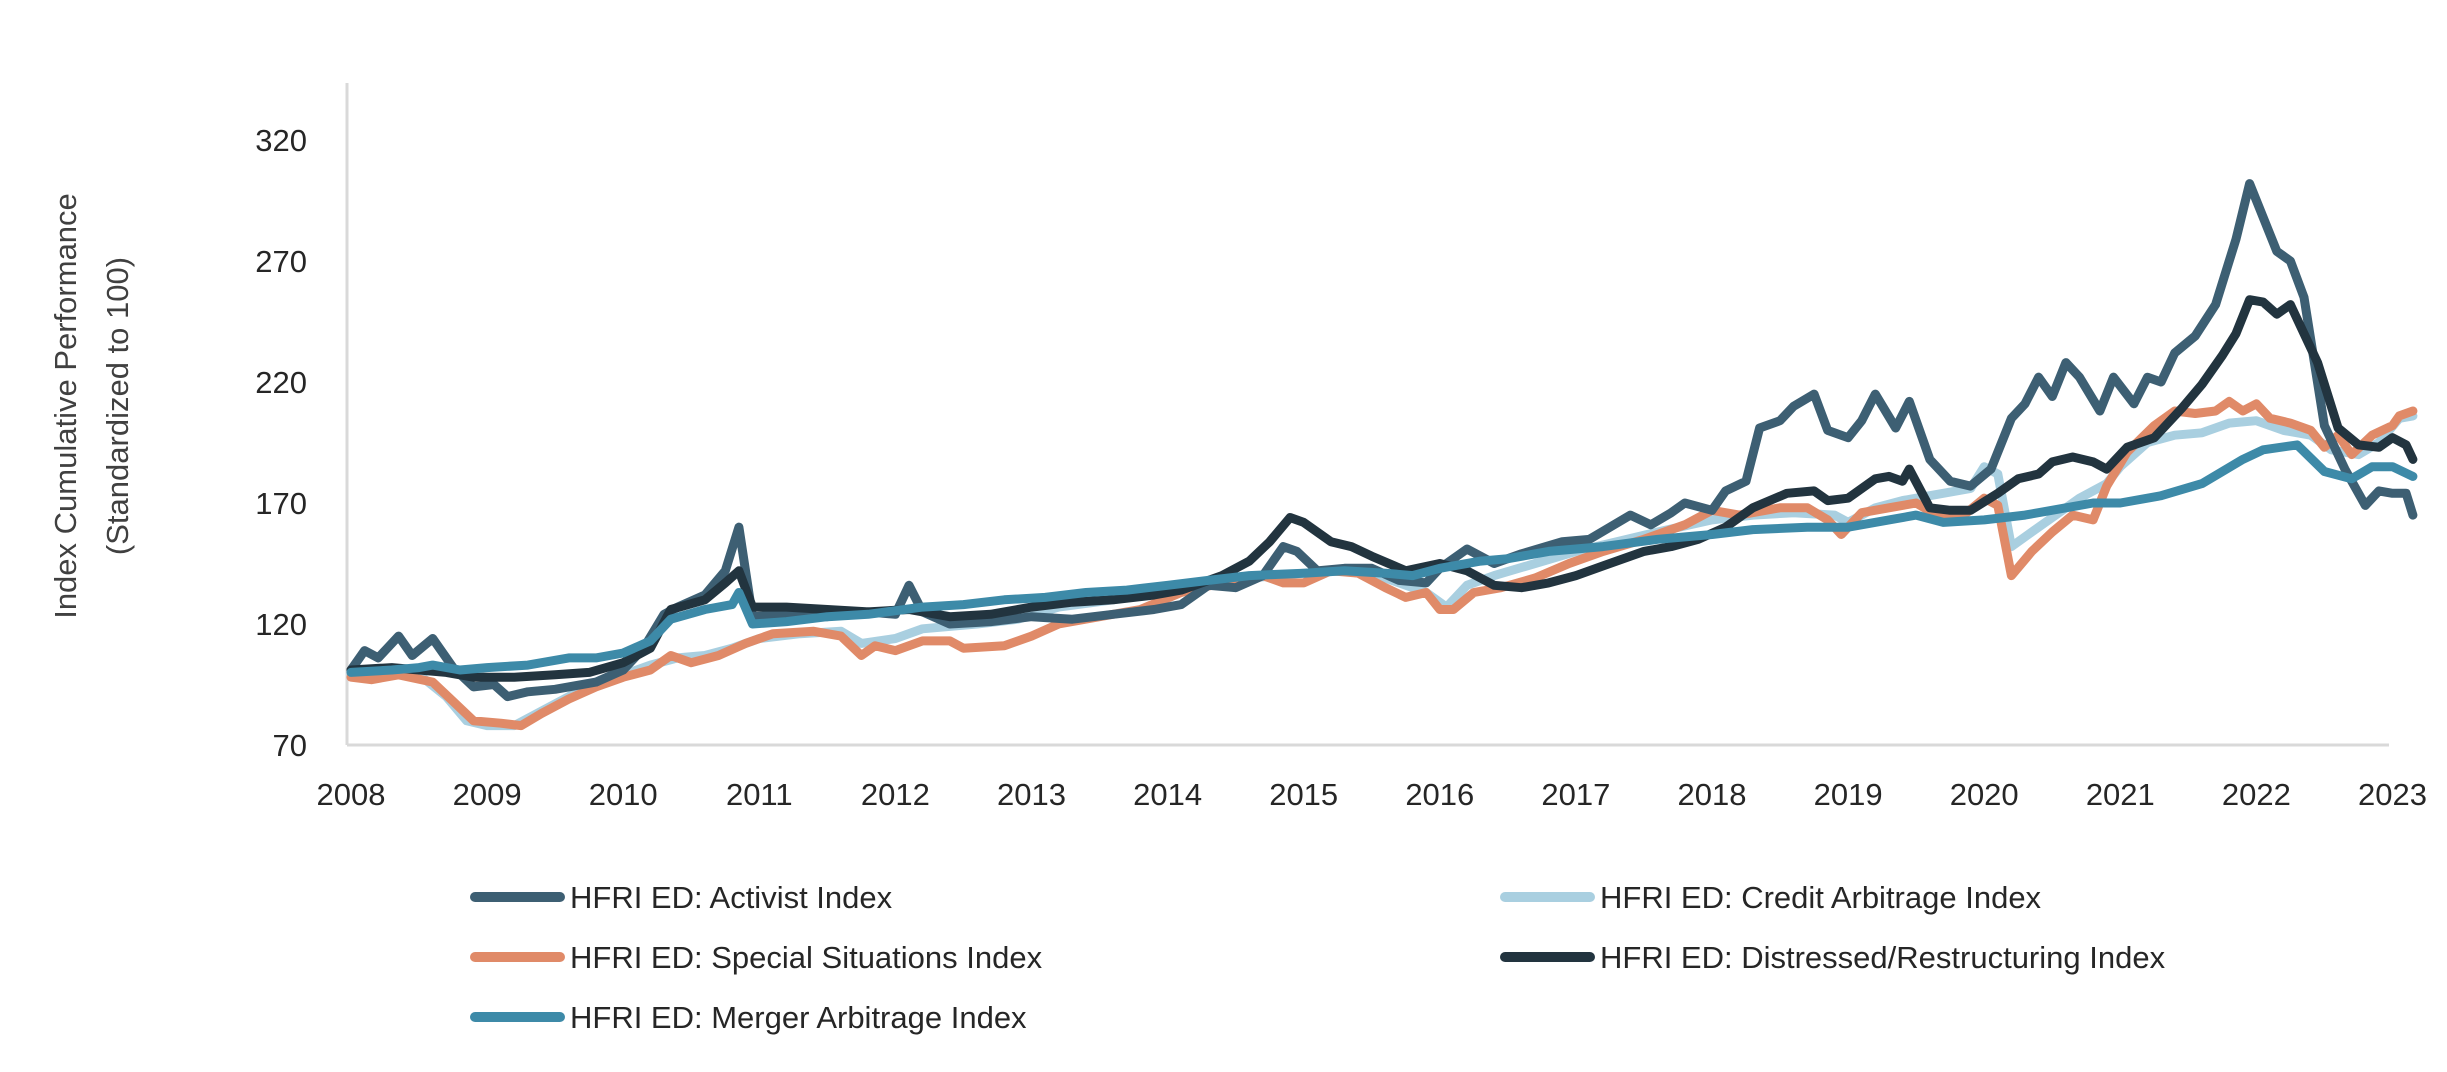 This screenshot has height=1072, width=2447. Describe the element at coordinates (759, 794) in the screenshot. I see `x-tick-label: 2011` at that location.